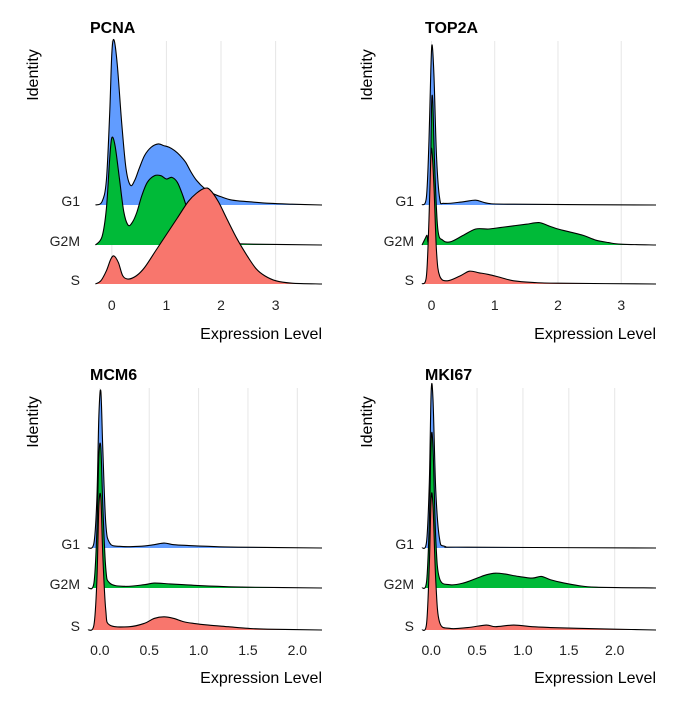  I want to click on panel-title: MKI67, so click(448, 375).